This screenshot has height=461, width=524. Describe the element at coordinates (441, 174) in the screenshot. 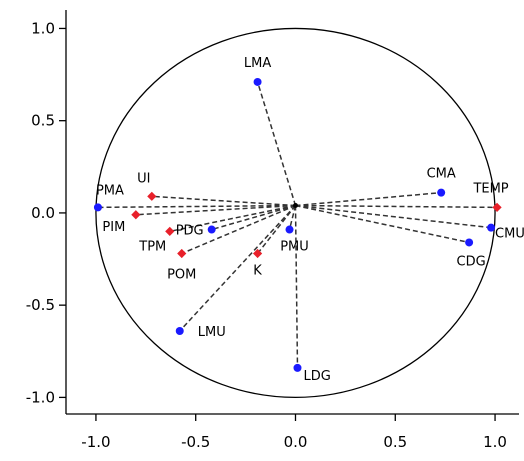

I see `label-cma: CMA` at that location.